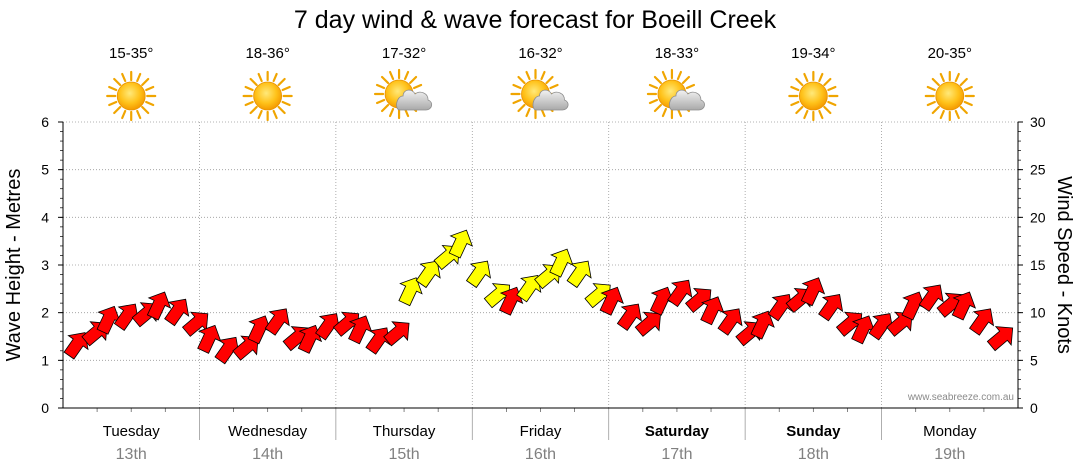 This screenshot has width=1080, height=475. Describe the element at coordinates (404, 431) in the screenshot. I see `day-name: Thursday` at that location.